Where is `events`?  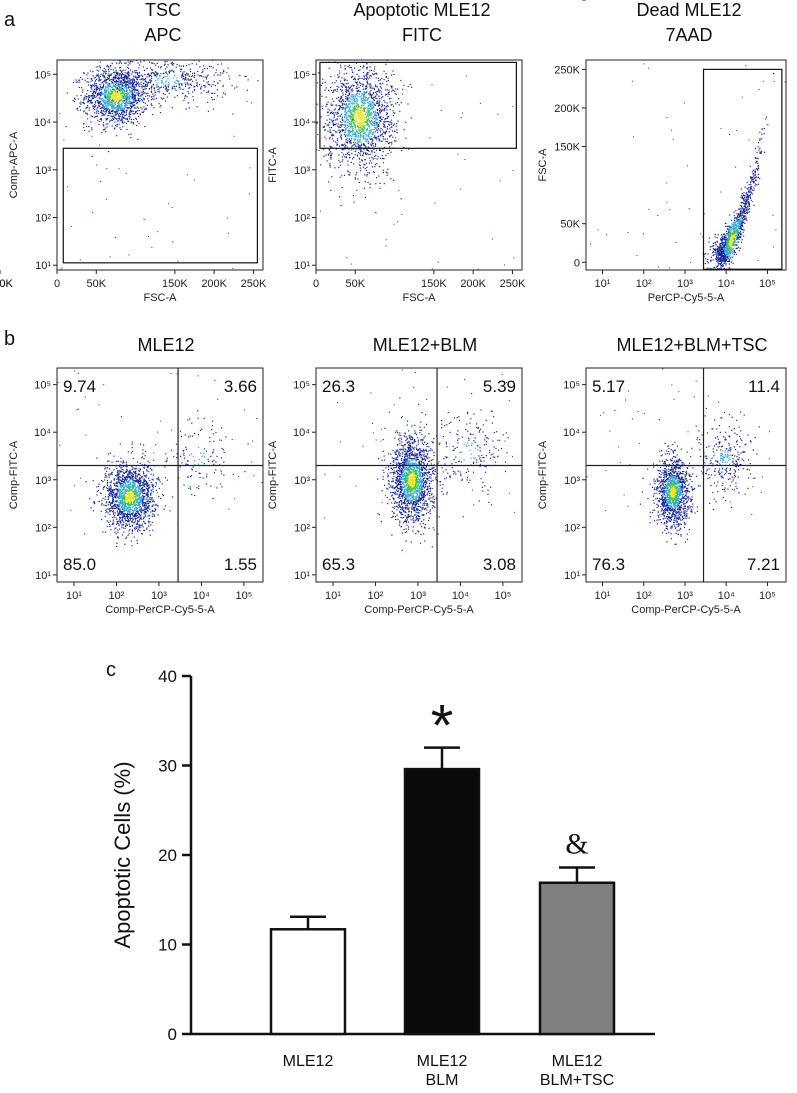 events is located at coordinates (688, 166).